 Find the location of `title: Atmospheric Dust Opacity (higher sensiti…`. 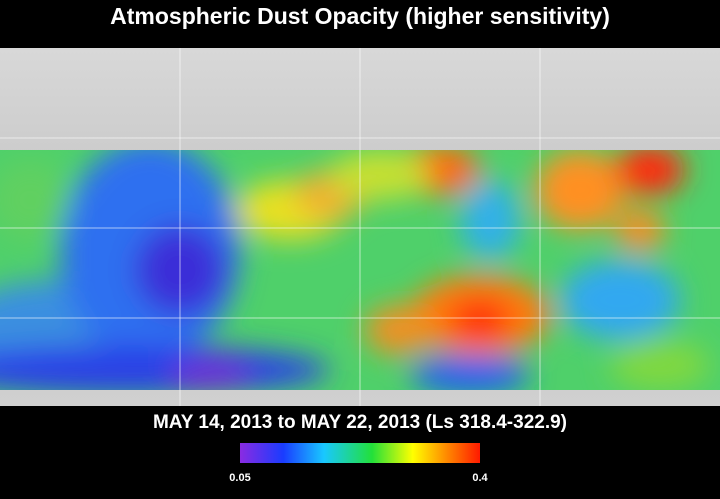

title: Atmospheric Dust Opacity (higher sensiti… is located at coordinates (360, 16).